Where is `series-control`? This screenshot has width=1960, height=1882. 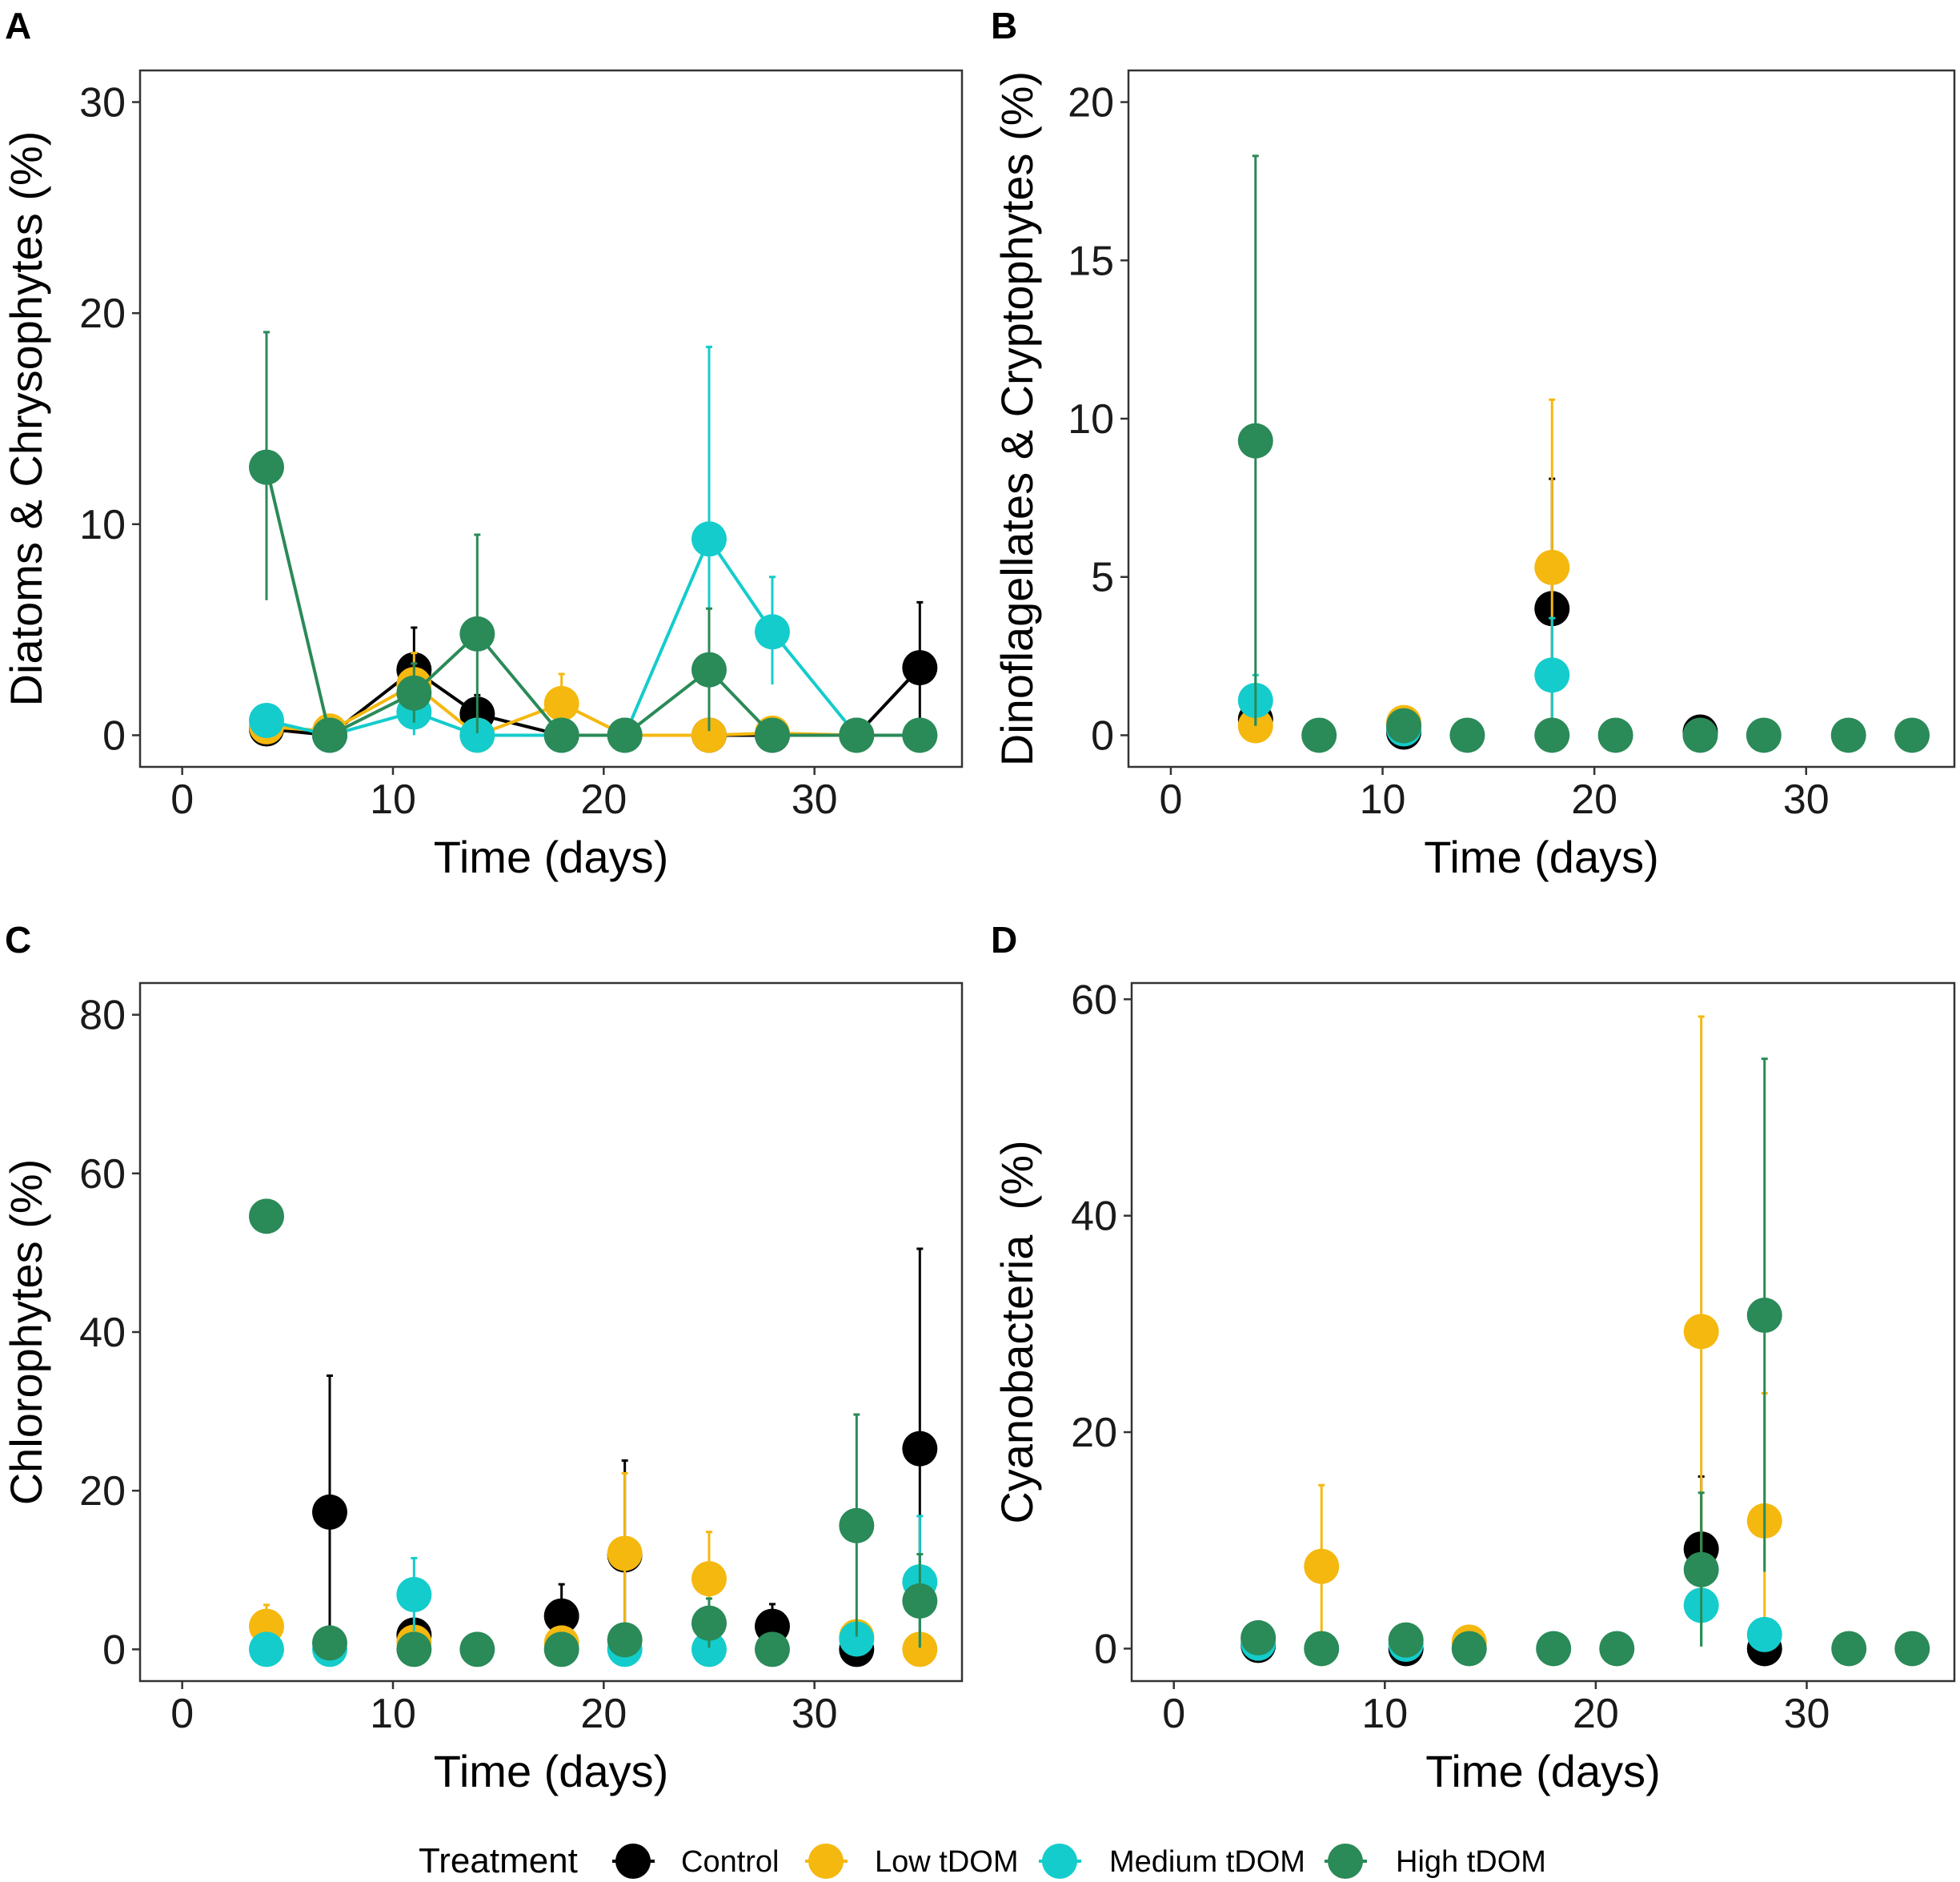
series-control is located at coordinates (1477, 613).